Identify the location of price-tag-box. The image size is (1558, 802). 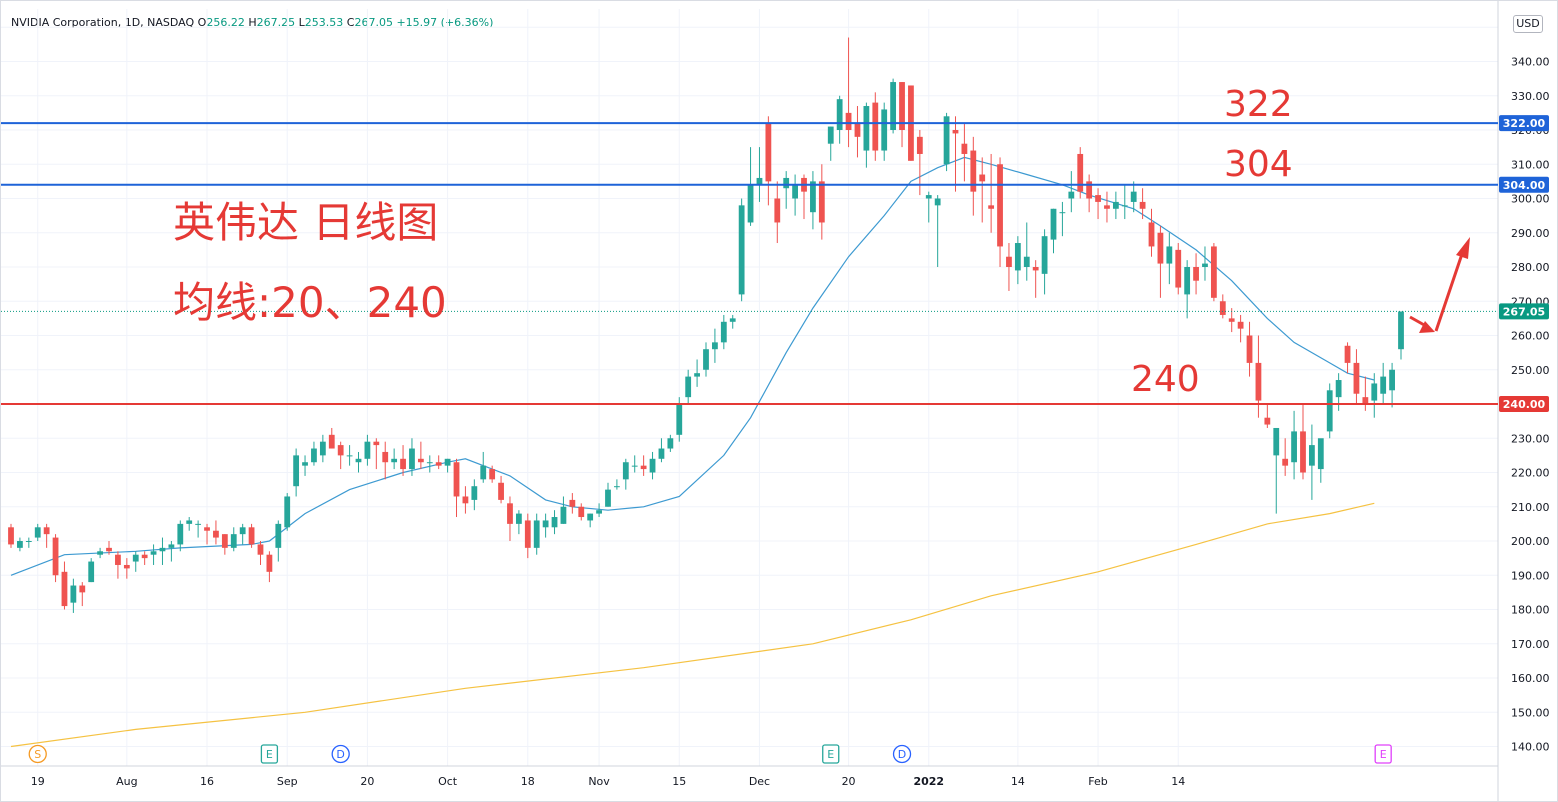
(1524, 404).